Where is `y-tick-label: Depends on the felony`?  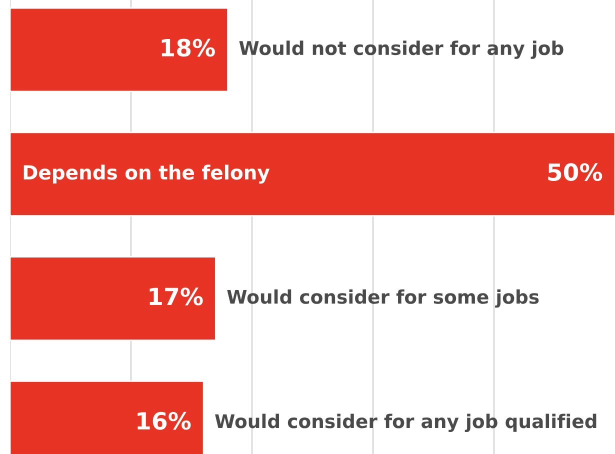 y-tick-label: Depends on the felony is located at coordinates (147, 174).